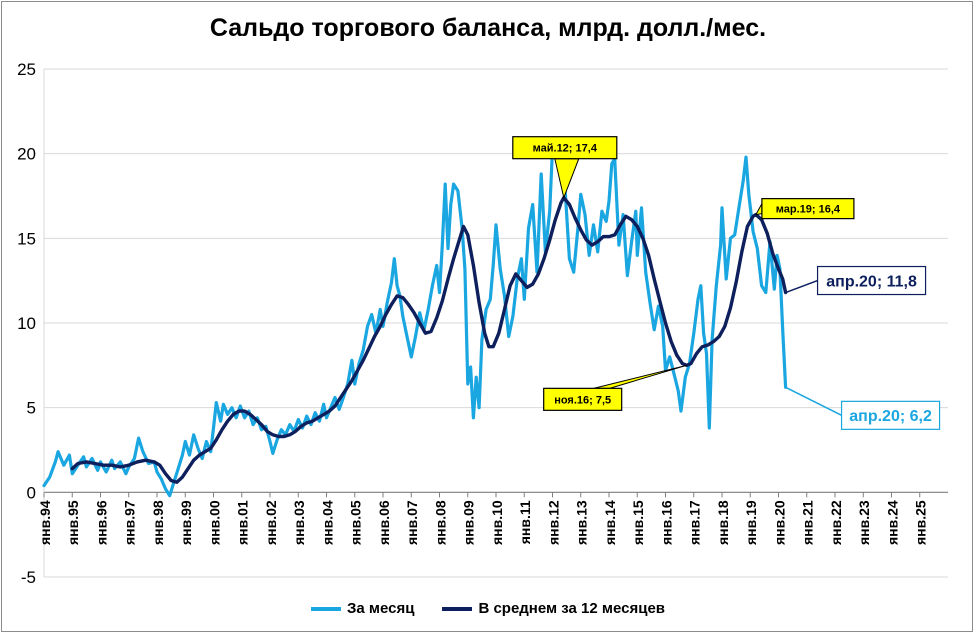 Image resolution: width=976 pixels, height=635 pixels. What do you see at coordinates (384, 522) in the screenshot?
I see `x-tick-label: янв.06` at bounding box center [384, 522].